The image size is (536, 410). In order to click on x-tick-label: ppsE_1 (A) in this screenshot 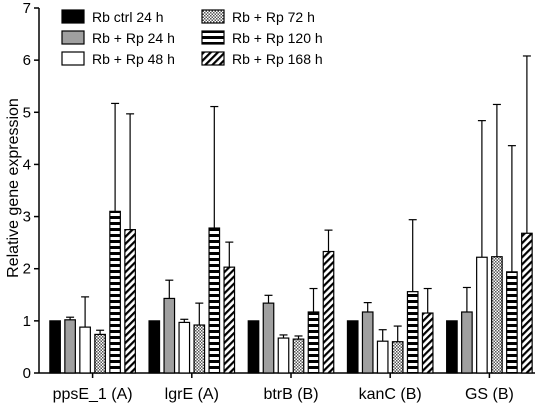, I will do `click(93, 394)`.